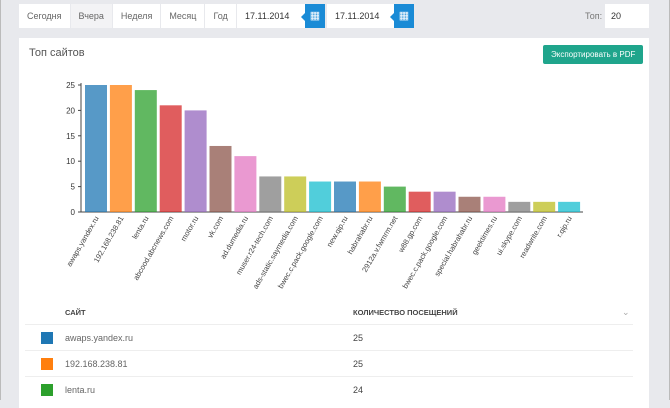  Describe the element at coordinates (593, 54) in the screenshot. I see `export-pdf-button: Экспортировать в PDF` at that location.